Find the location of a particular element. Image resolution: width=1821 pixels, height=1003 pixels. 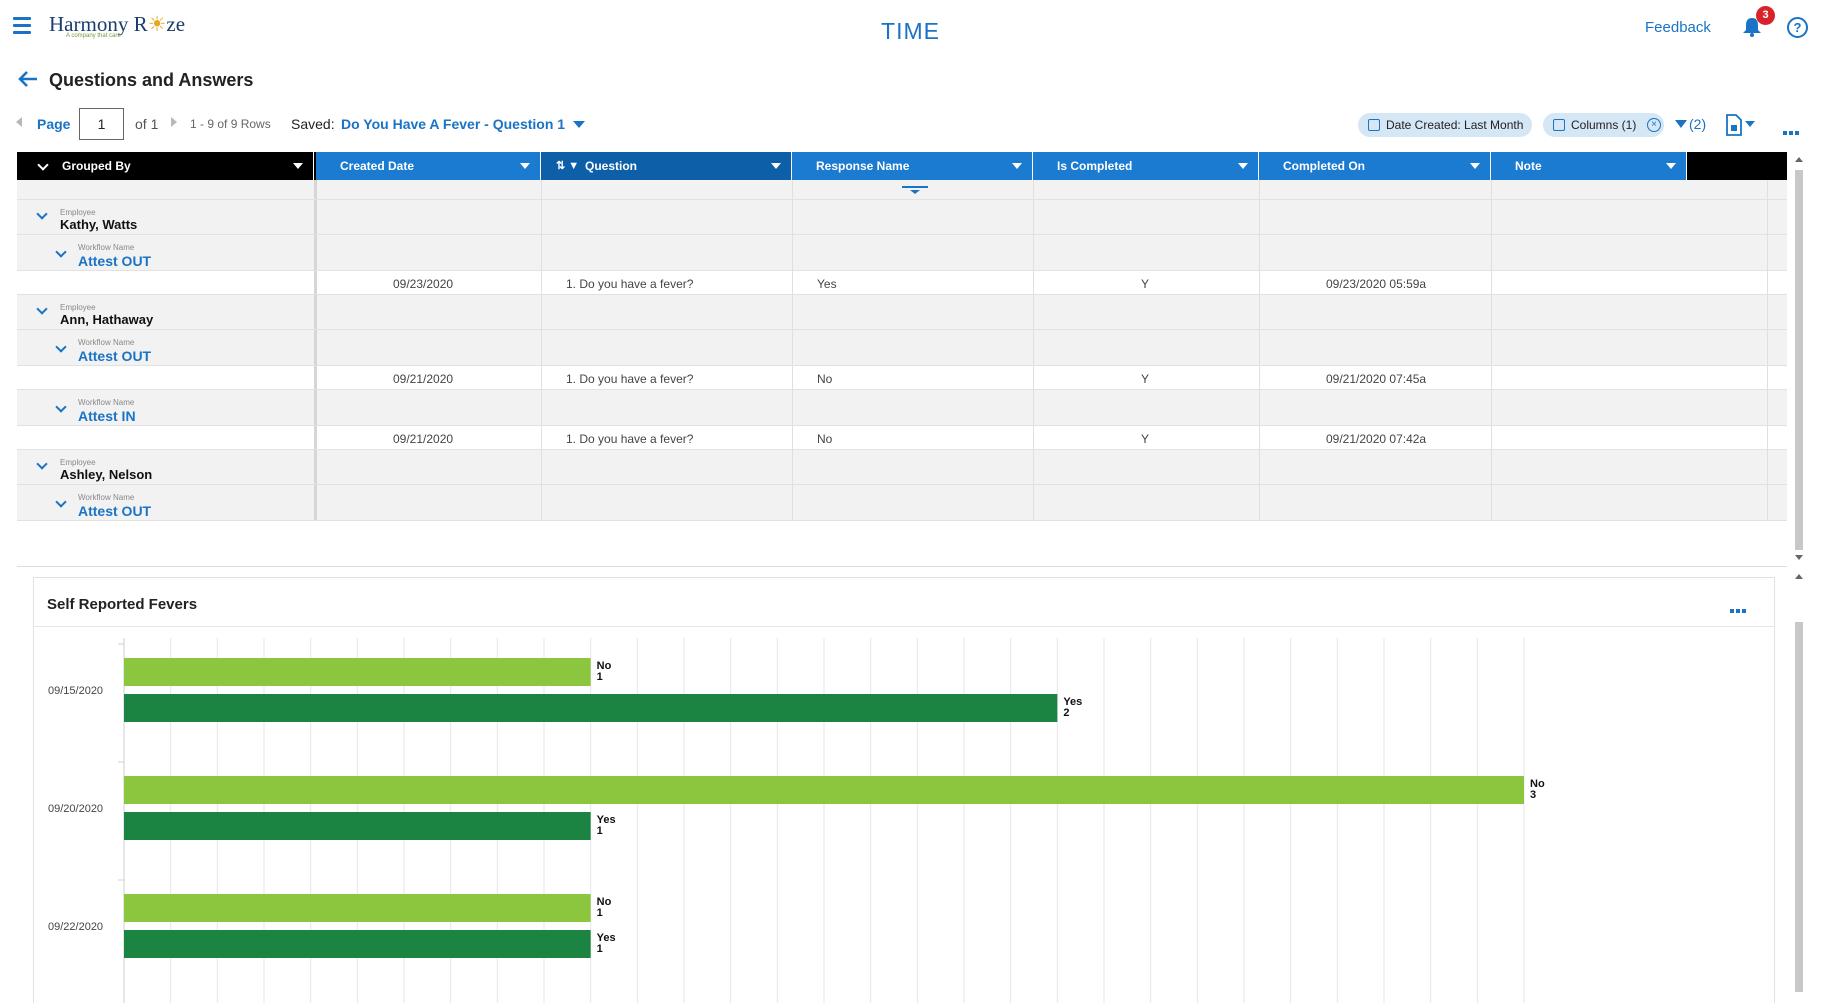

columns-chip-close-icon: × is located at coordinates (1654, 125).